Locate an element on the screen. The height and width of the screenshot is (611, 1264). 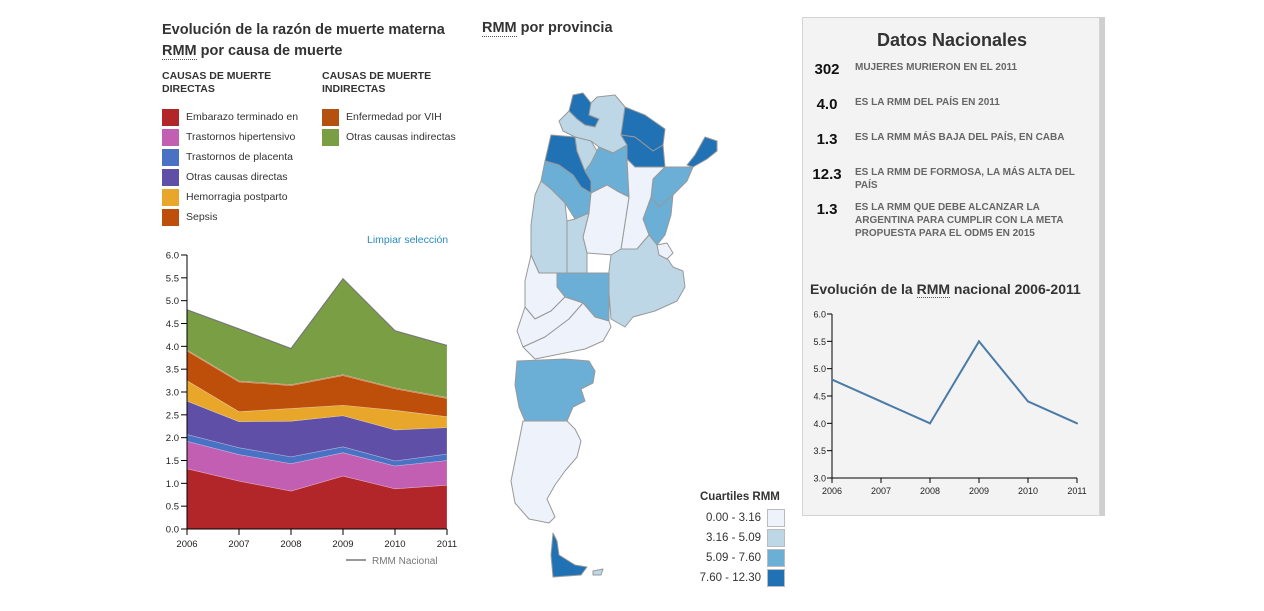
line-series is located at coordinates (954, 382).